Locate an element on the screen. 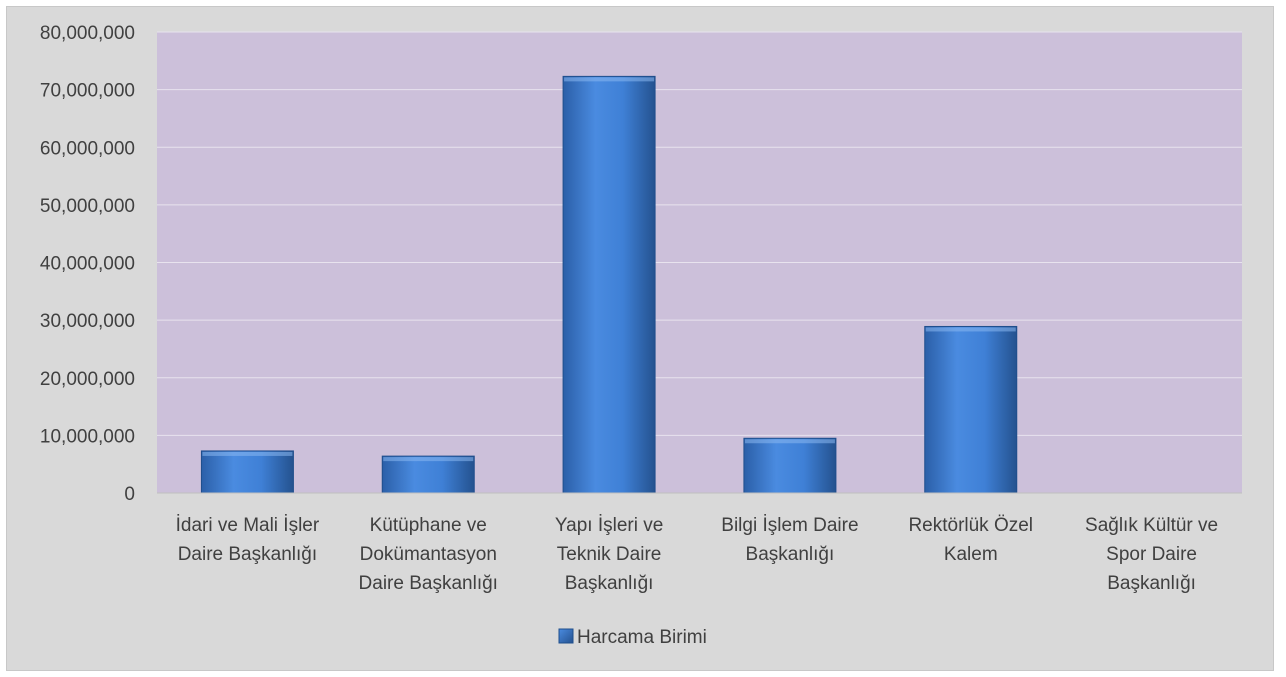 Image resolution: width=1286 pixels, height=677 pixels. x-category-label: Sağlık Kültür ve Spor Daire Başkanlığı is located at coordinates (1151, 554).